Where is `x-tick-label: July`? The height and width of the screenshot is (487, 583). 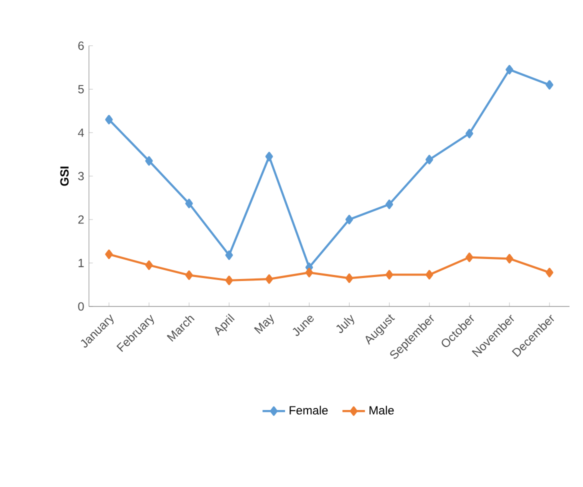 x-tick-label: July is located at coordinates (345, 324).